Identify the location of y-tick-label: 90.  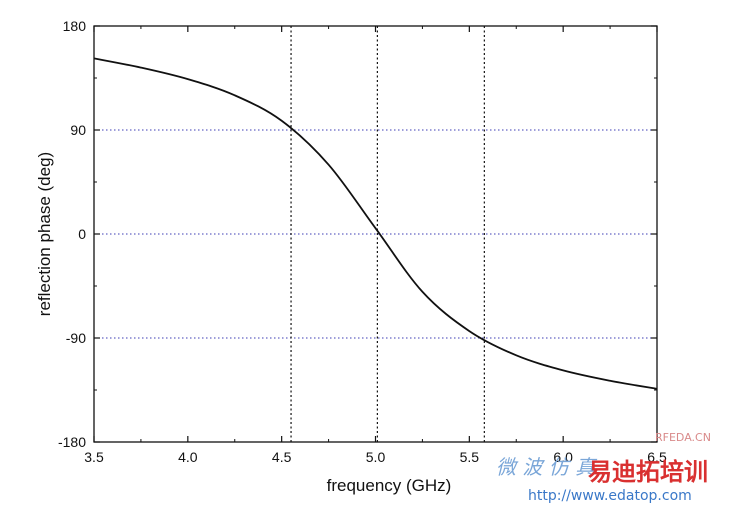
(78, 130).